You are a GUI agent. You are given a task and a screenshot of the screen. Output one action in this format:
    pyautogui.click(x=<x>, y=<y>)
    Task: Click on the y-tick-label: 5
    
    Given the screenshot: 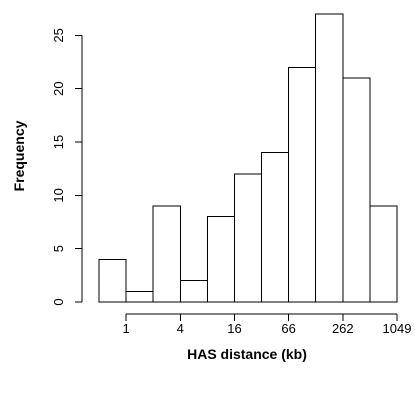 What is the action you would take?
    pyautogui.click(x=58, y=248)
    